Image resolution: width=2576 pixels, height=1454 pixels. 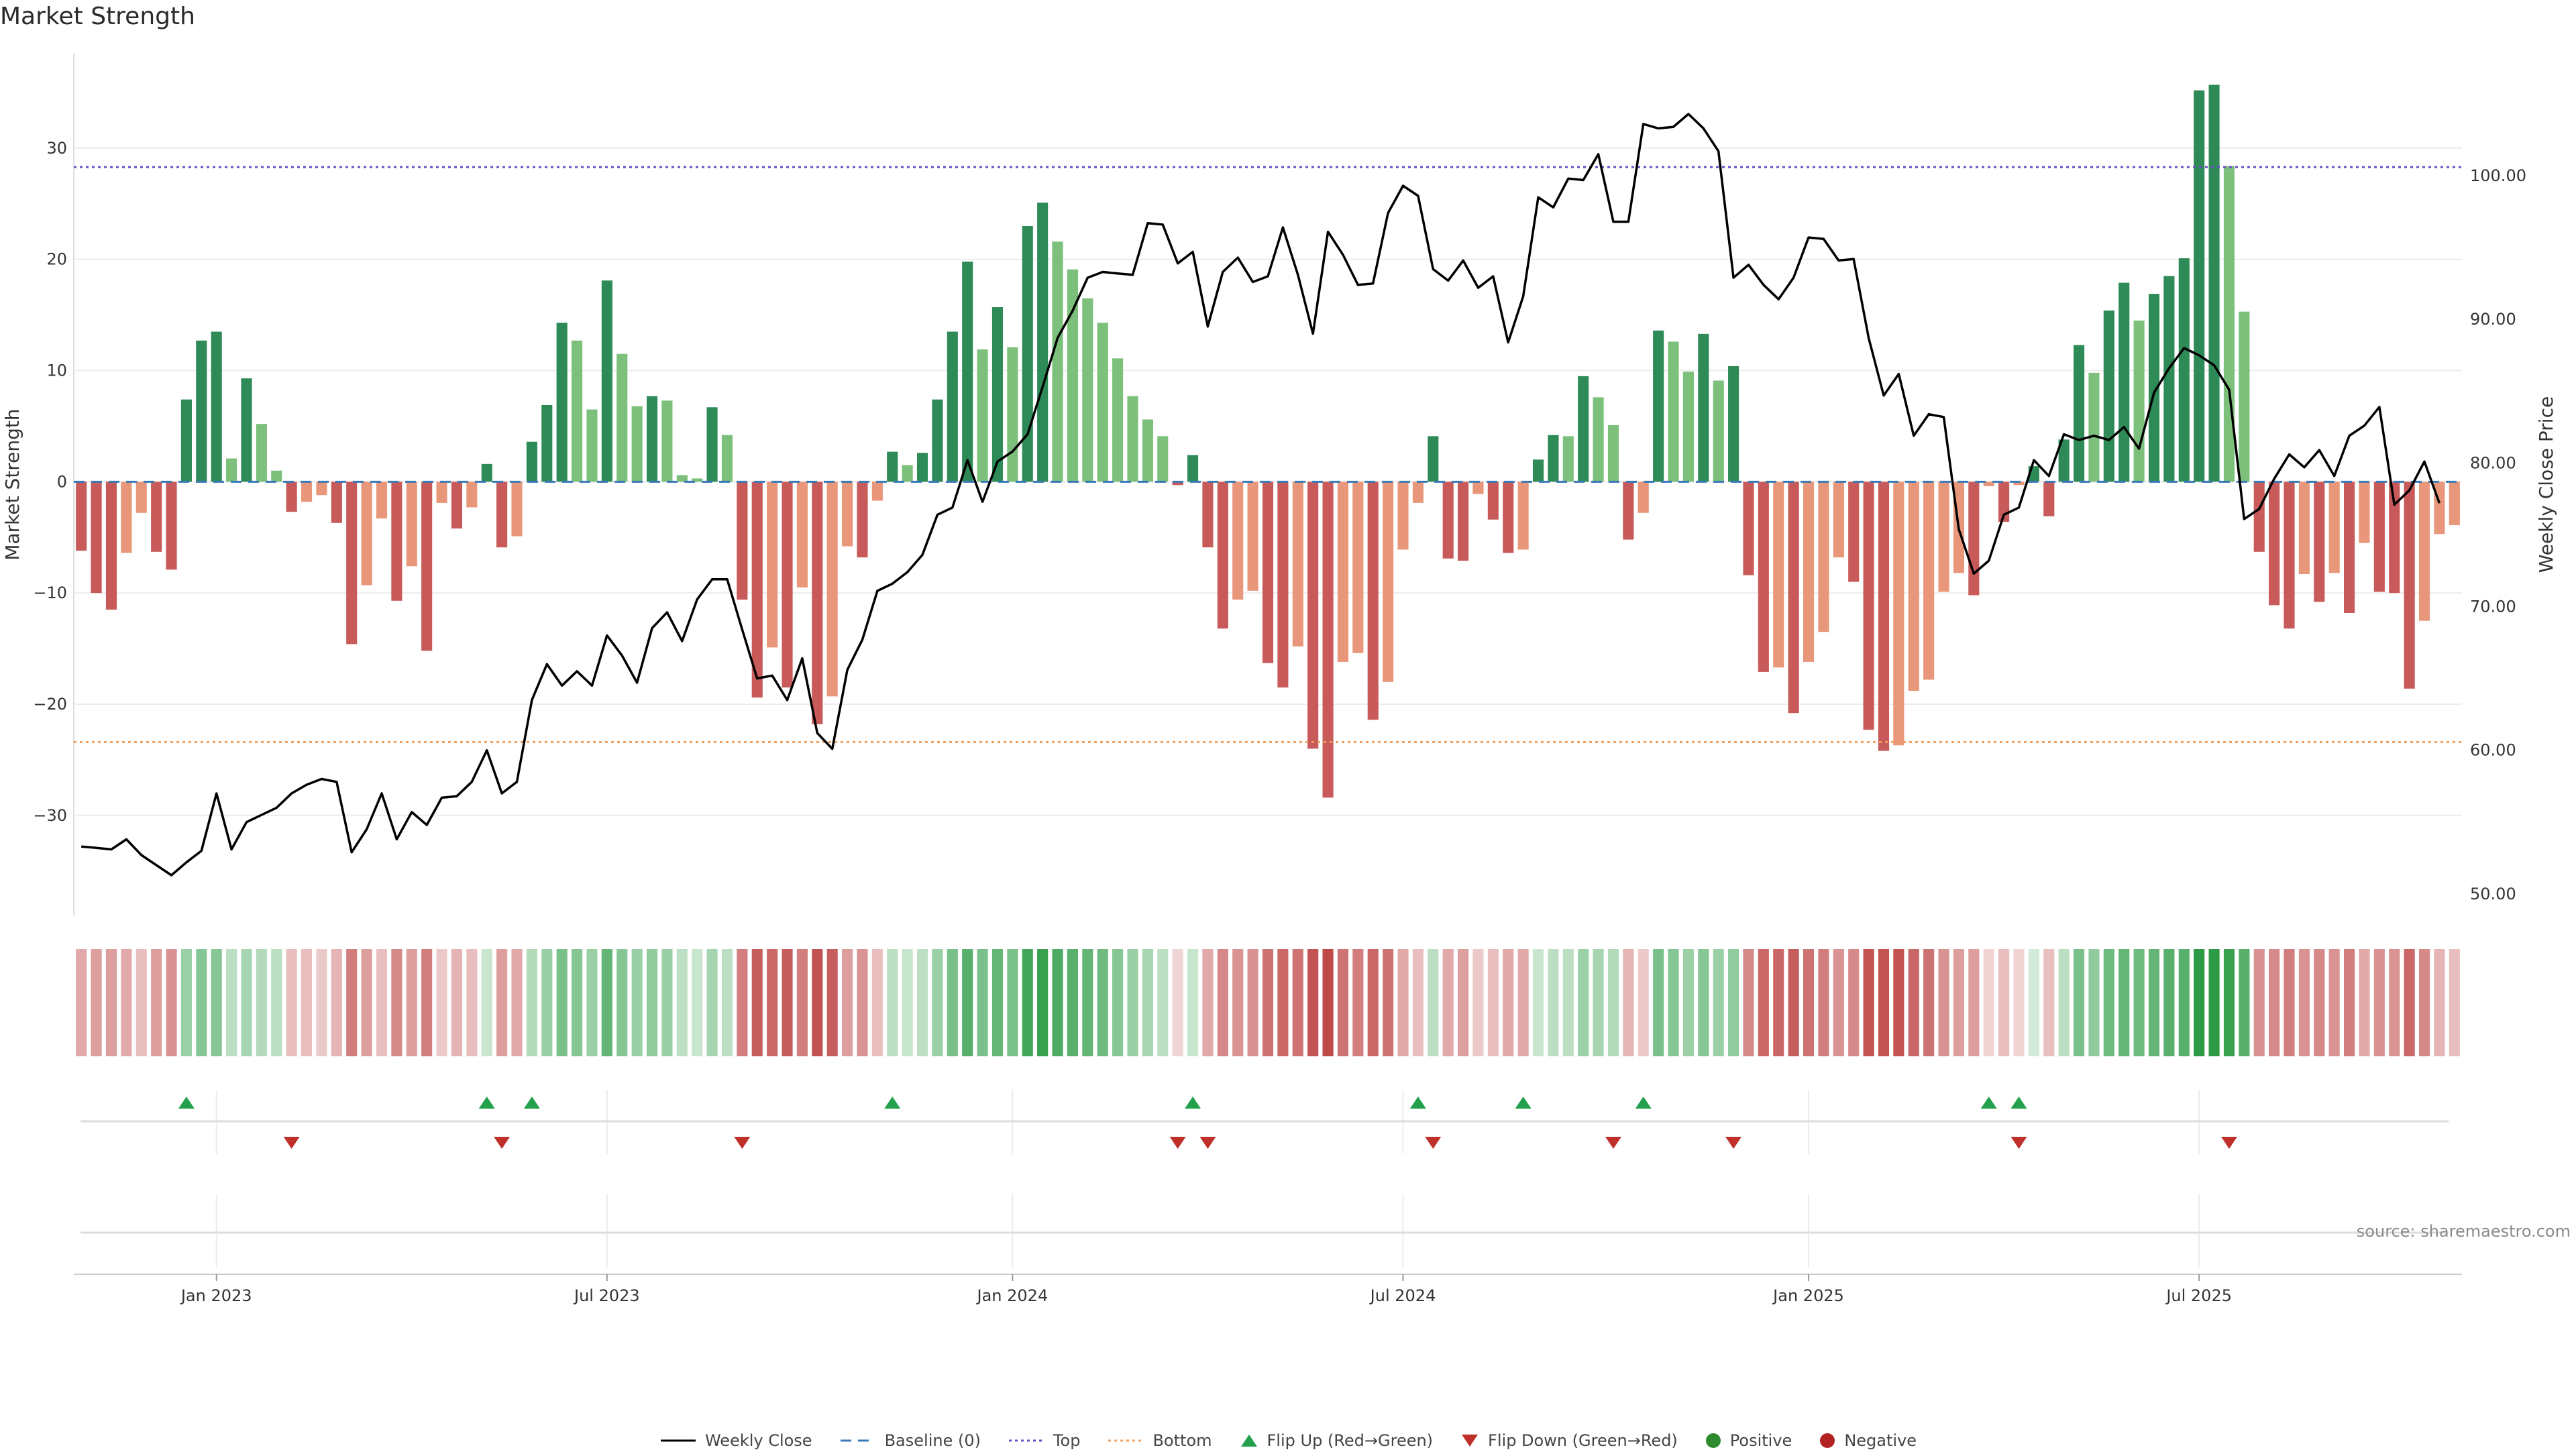 What do you see at coordinates (1868, 1440) in the screenshot?
I see `legend-negative: Negative` at bounding box center [1868, 1440].